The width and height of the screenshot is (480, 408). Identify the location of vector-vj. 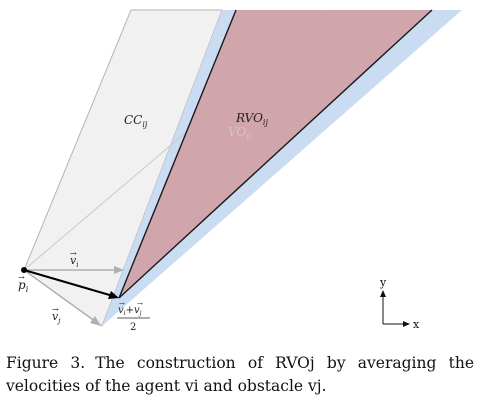
(60, 296).